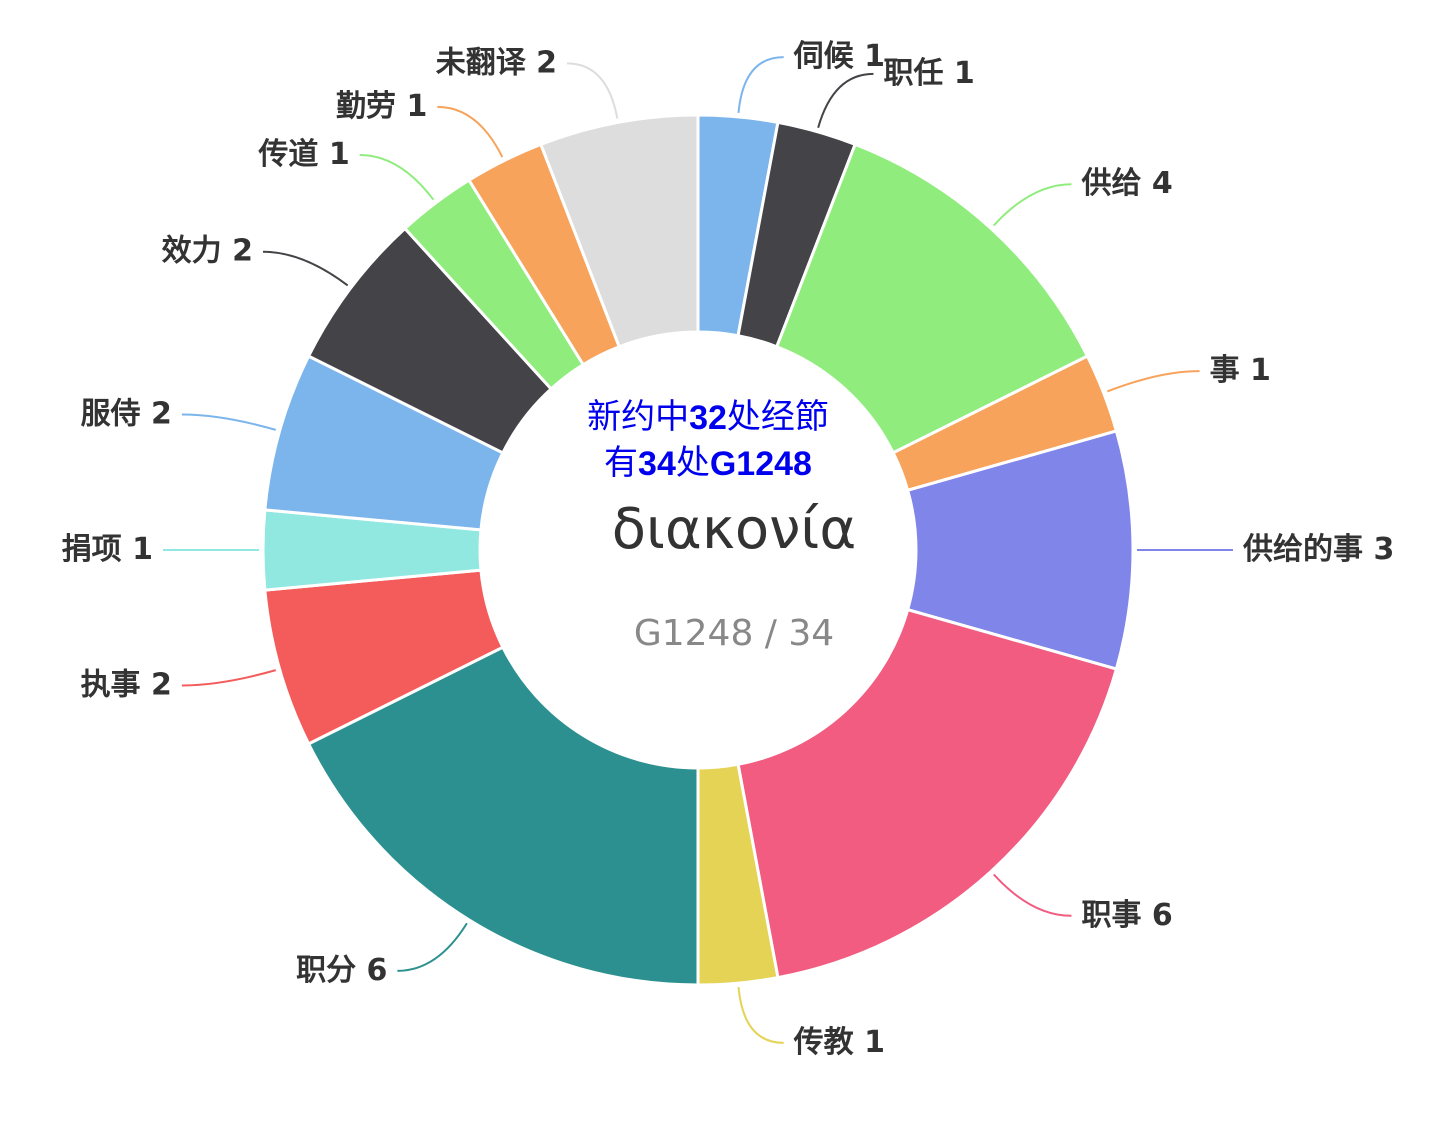 The height and width of the screenshot is (1129, 1454). I want to click on slice-label: 传道 1, so click(303, 153).